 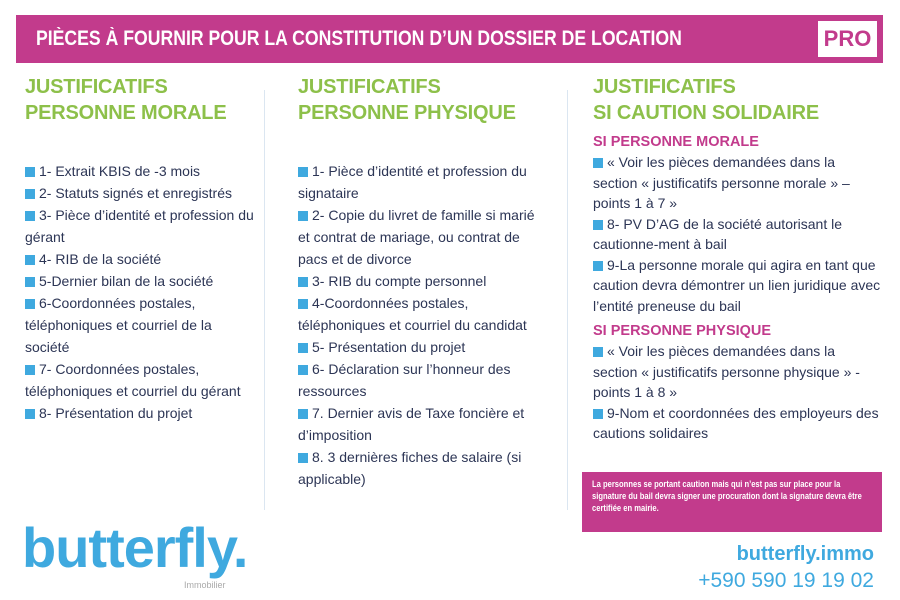 What do you see at coordinates (116, 413) in the screenshot?
I see `list-item-text: 8- Présentation du projet` at bounding box center [116, 413].